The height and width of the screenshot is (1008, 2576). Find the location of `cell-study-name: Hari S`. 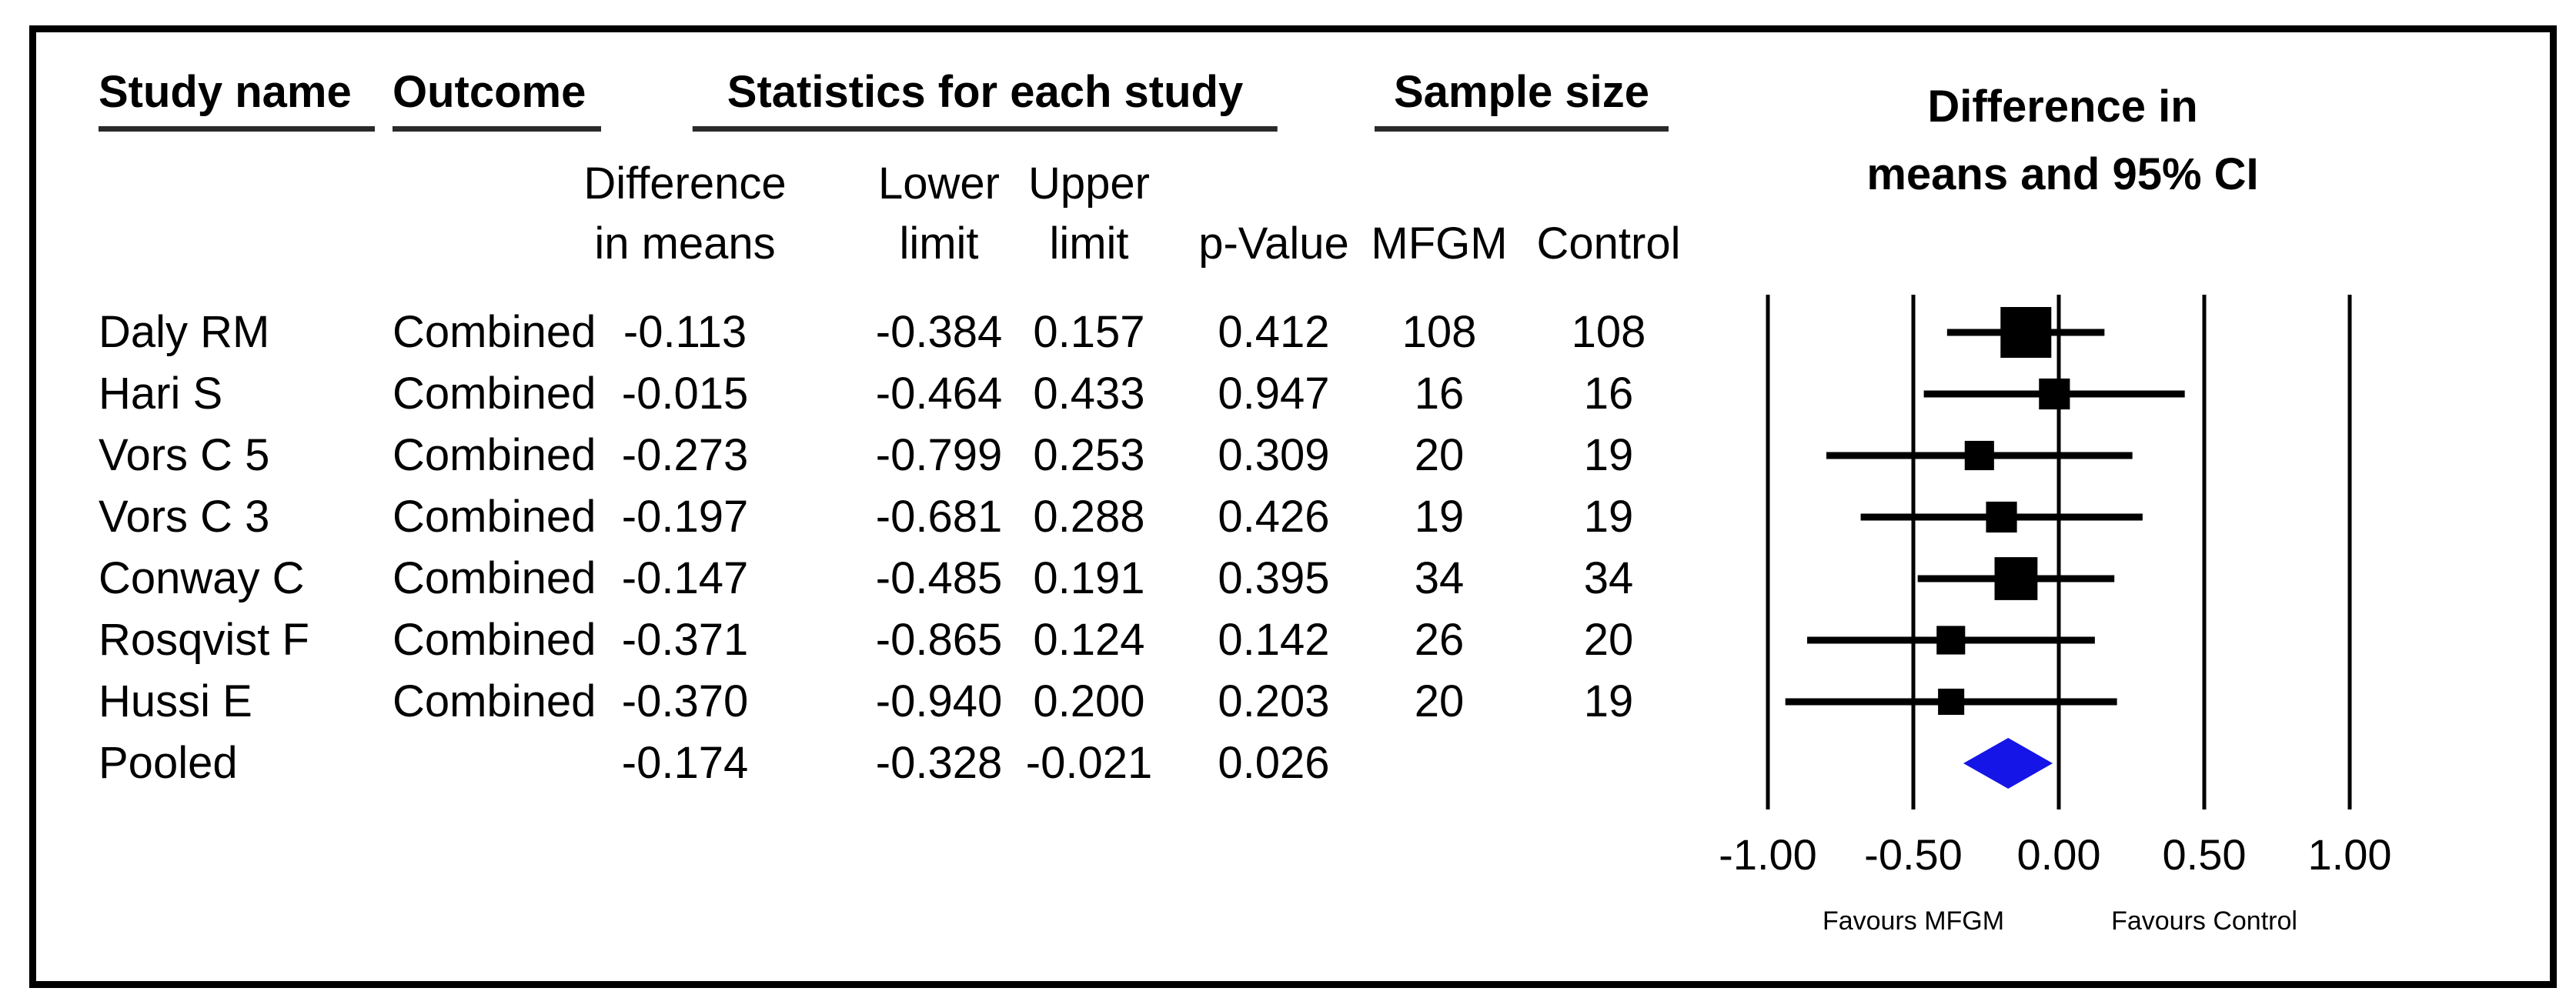

cell-study-name: Hari S is located at coordinates (161, 394).